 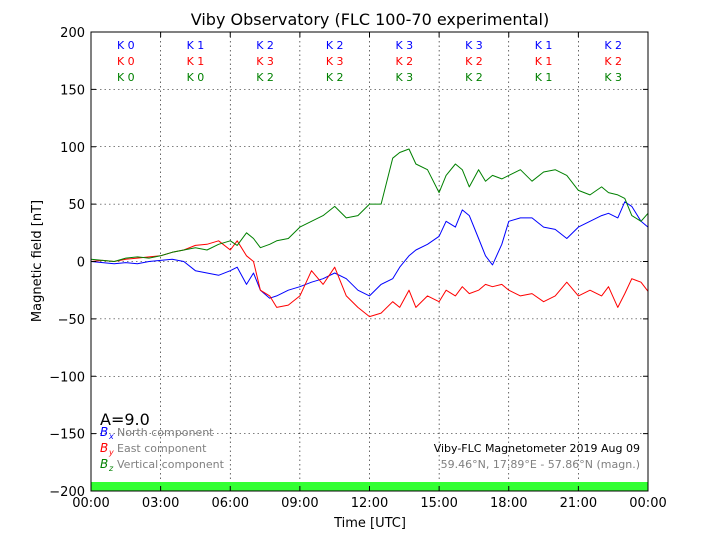 What do you see at coordinates (72, 90) in the screenshot?
I see `y-tick-label: 150` at bounding box center [72, 90].